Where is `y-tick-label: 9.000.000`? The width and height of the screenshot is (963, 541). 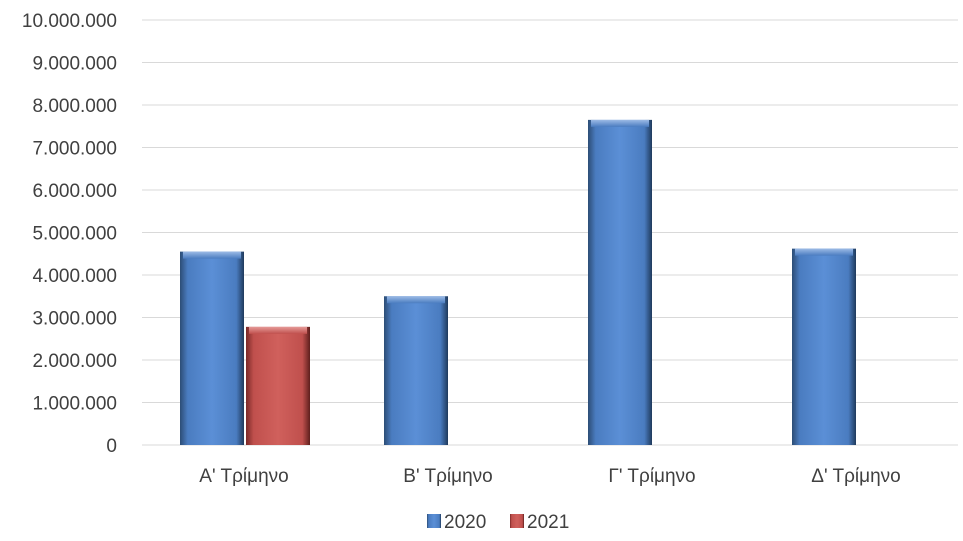 y-tick-label: 9.000.000 is located at coordinates (74, 64).